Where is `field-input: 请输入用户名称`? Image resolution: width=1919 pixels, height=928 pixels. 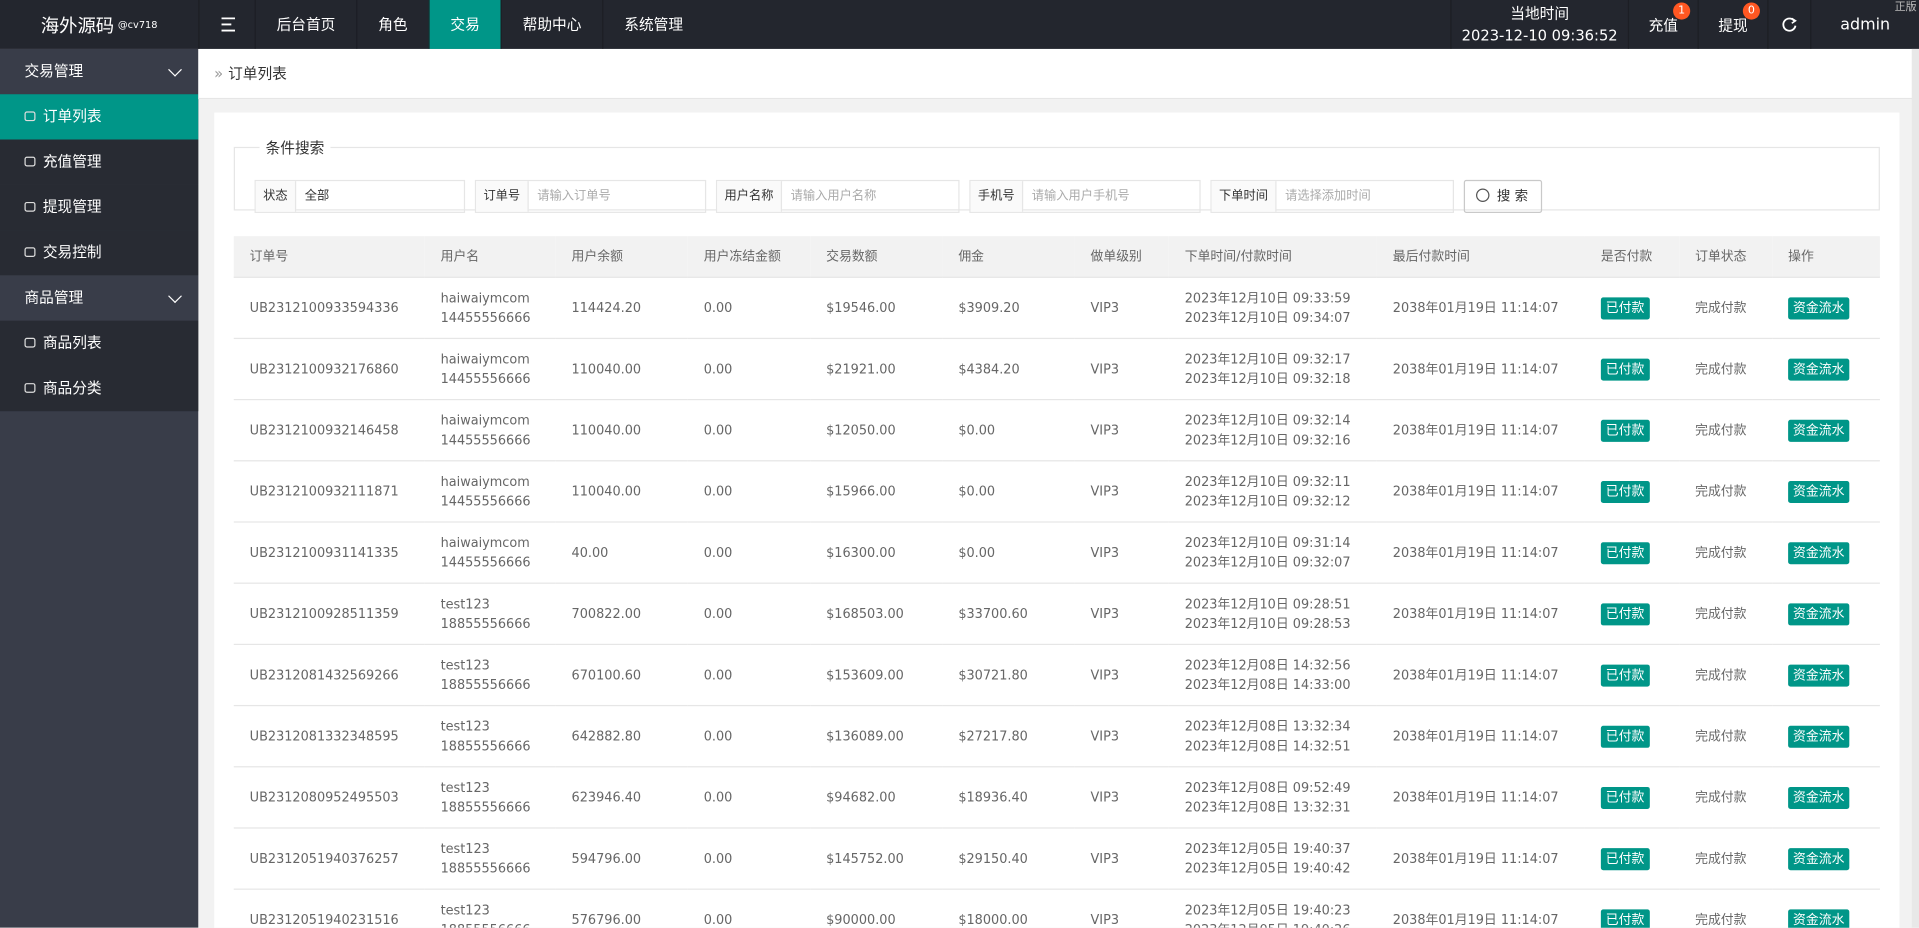 field-input: 请输入用户名称 is located at coordinates (833, 196).